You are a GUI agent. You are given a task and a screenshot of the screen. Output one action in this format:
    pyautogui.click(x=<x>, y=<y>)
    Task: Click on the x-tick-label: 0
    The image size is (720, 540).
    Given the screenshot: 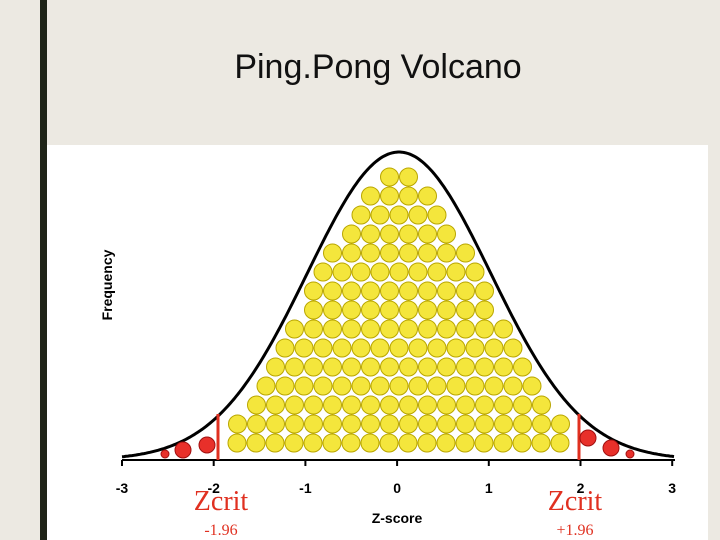 What is the action you would take?
    pyautogui.click(x=397, y=488)
    